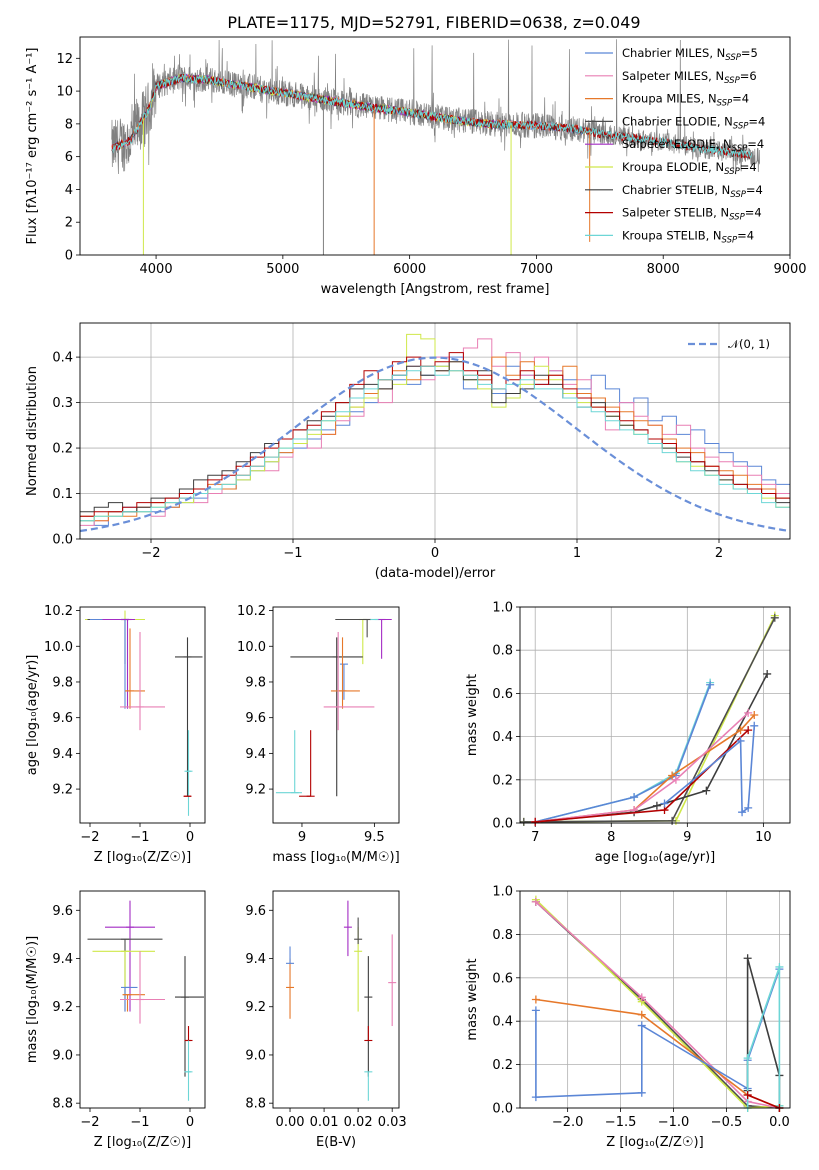 The width and height of the screenshot is (819, 1170). Describe the element at coordinates (502, 780) in the screenshot. I see `y-tick-label: 0.2` at that location.